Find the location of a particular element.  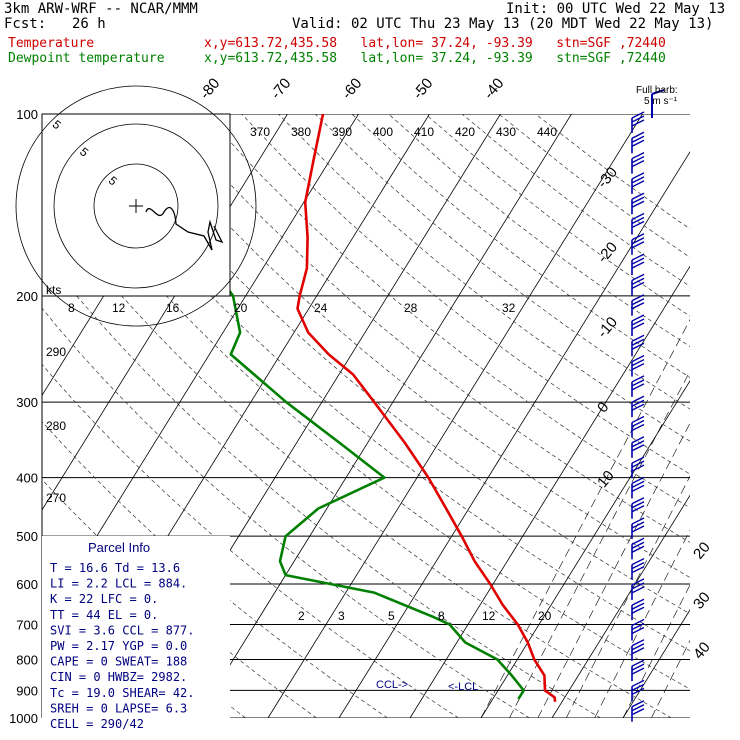

mixing-ratio-label: 28 is located at coordinates (411, 308).